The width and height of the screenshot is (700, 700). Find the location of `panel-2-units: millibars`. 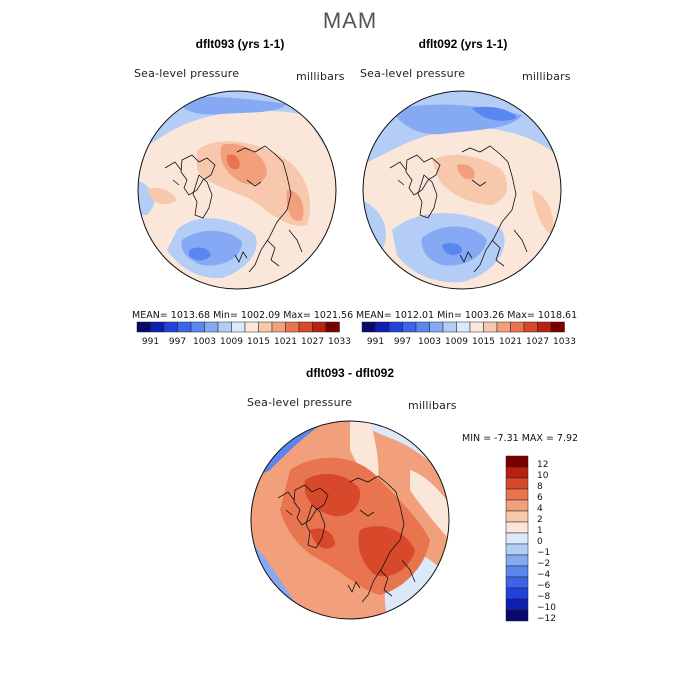

panel-2-units: millibars is located at coordinates (546, 76).